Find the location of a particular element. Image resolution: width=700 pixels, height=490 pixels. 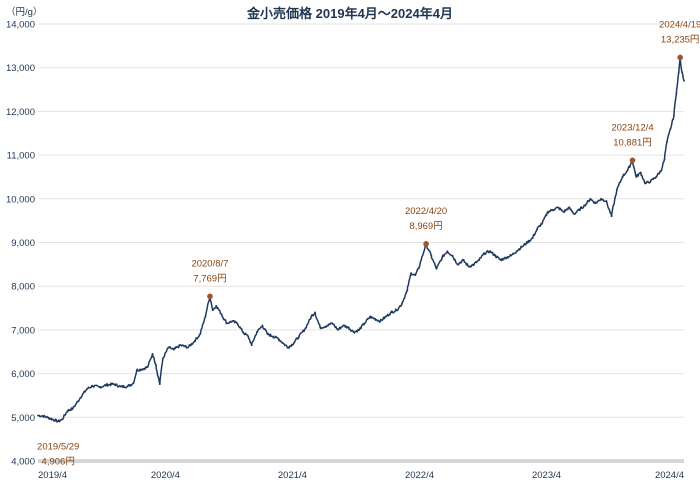

x-tick-label: 2024/4 is located at coordinates (669, 475).